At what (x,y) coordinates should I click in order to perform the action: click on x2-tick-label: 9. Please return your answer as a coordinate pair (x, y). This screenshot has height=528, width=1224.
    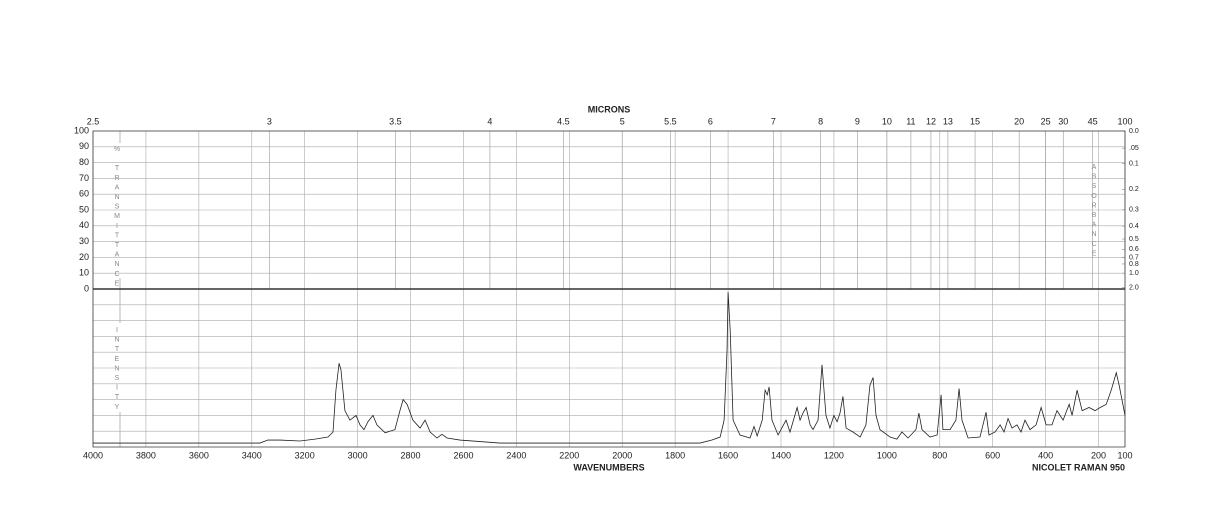
    Looking at the image, I should click on (857, 121).